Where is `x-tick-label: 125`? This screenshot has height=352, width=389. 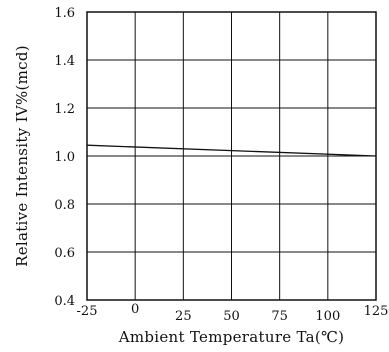
x-tick-label: 125 is located at coordinates (376, 311).